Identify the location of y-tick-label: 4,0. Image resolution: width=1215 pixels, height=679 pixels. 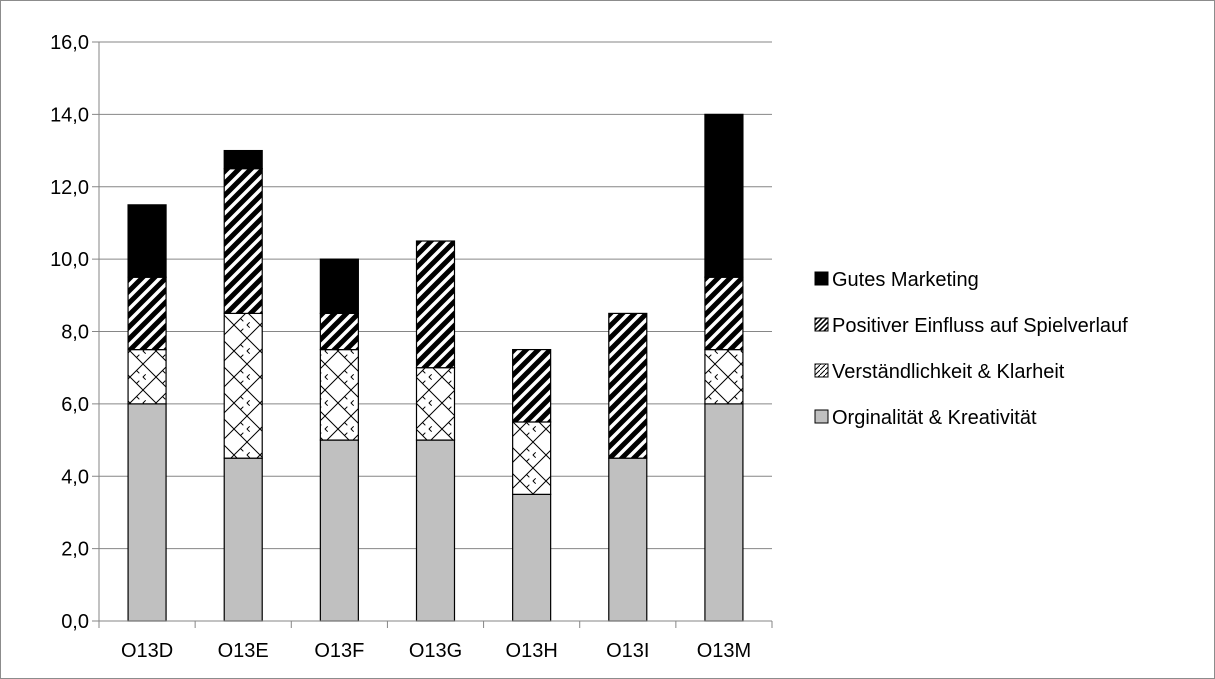
(75, 477).